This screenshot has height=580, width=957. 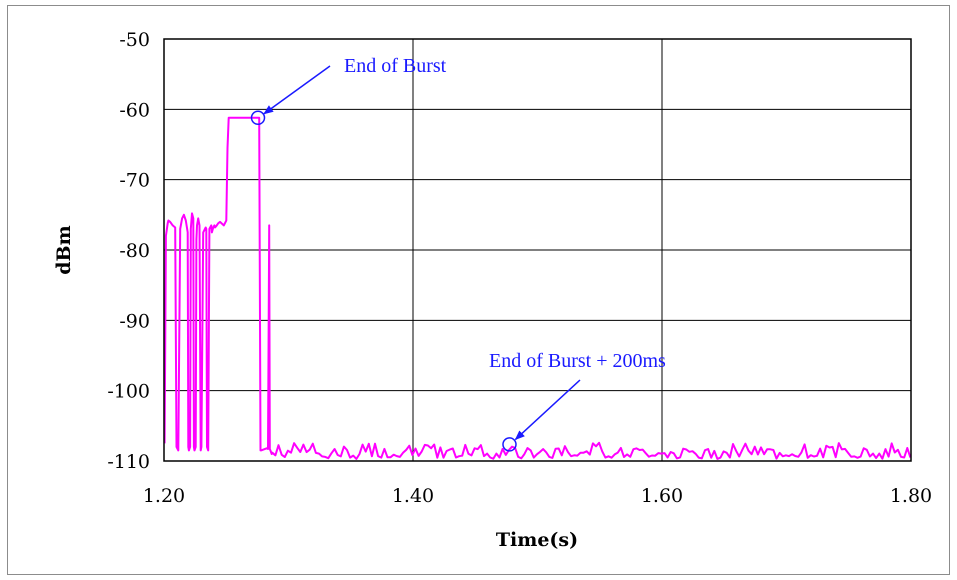 I want to click on end-of-burst-200ms-marker, so click(x=509, y=444).